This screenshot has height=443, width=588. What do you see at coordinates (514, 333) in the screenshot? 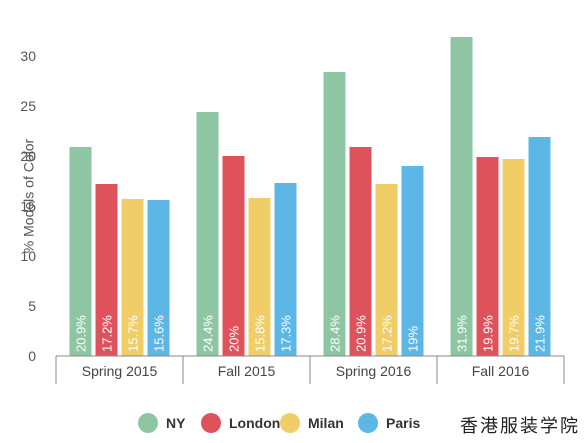
I see `data-label: 19.7%` at bounding box center [514, 333].